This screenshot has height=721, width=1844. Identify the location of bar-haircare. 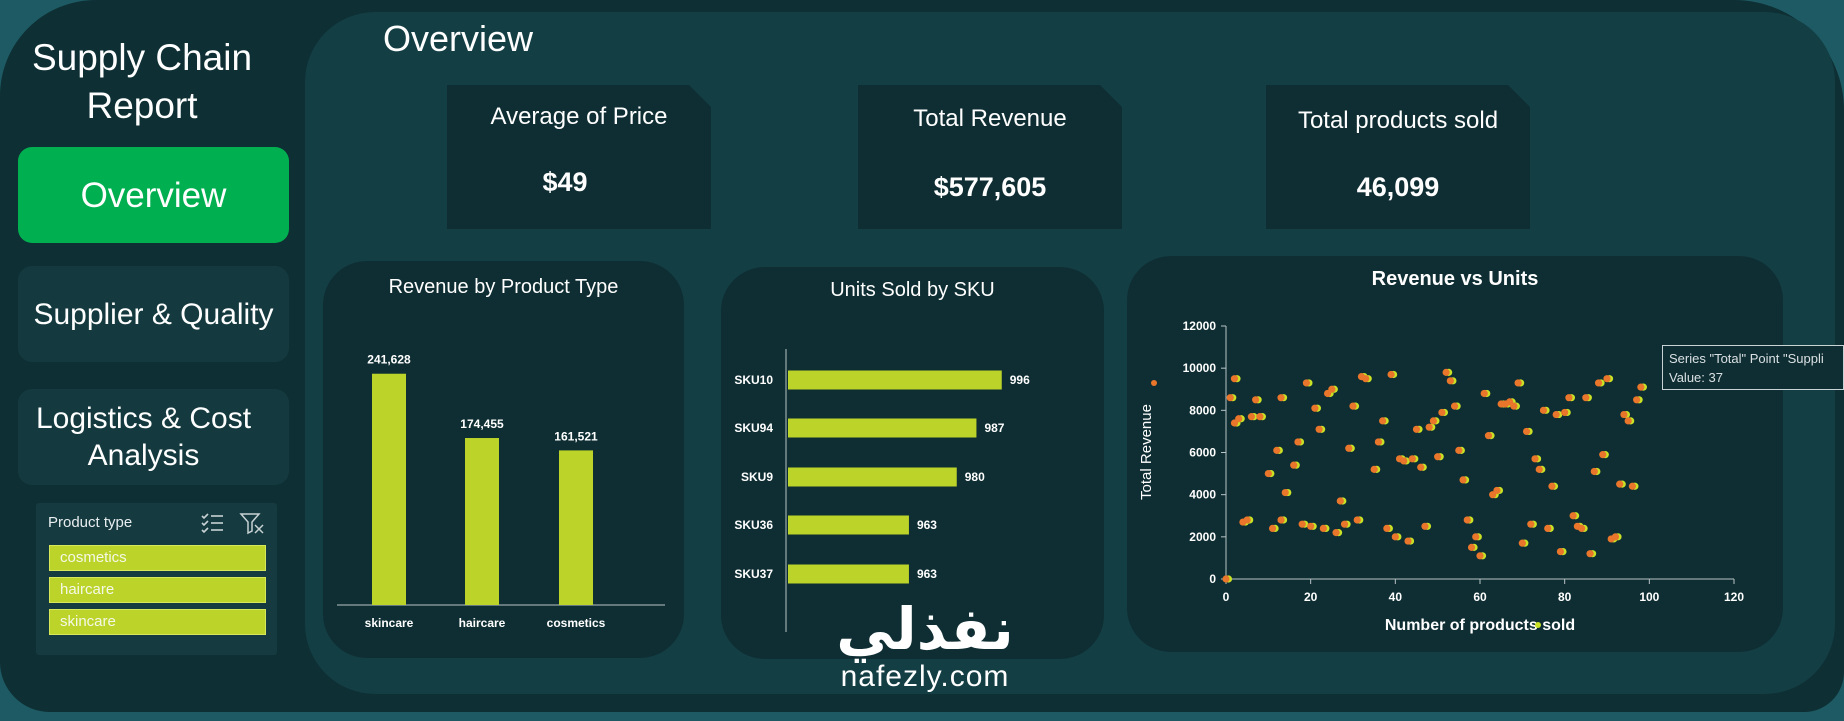
(482, 521).